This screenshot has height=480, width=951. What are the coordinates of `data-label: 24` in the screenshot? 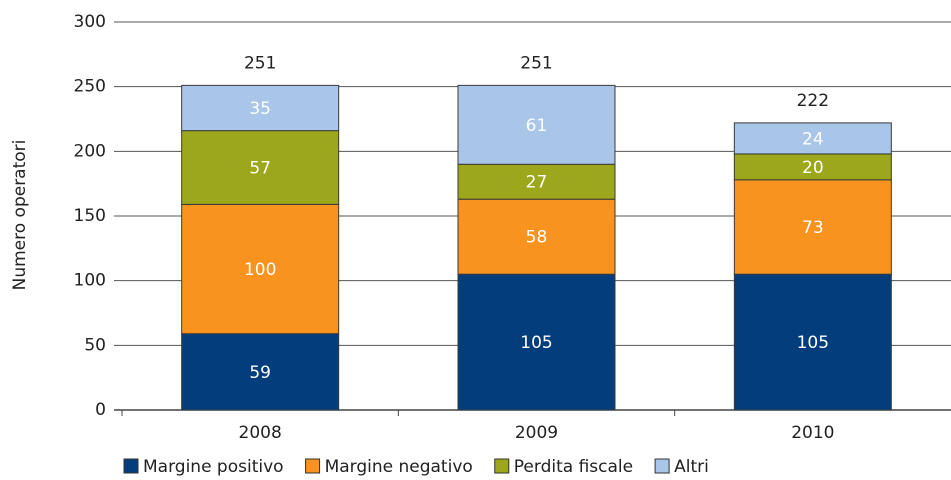 It's located at (813, 139).